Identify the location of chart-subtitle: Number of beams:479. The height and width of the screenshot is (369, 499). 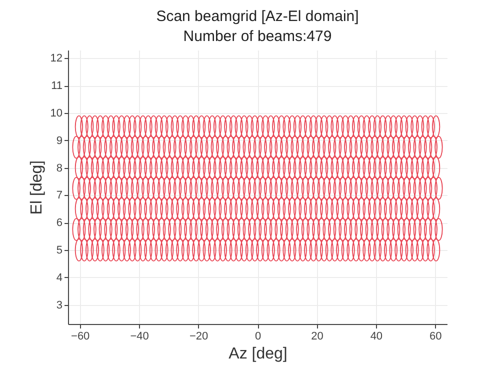
(257, 36).